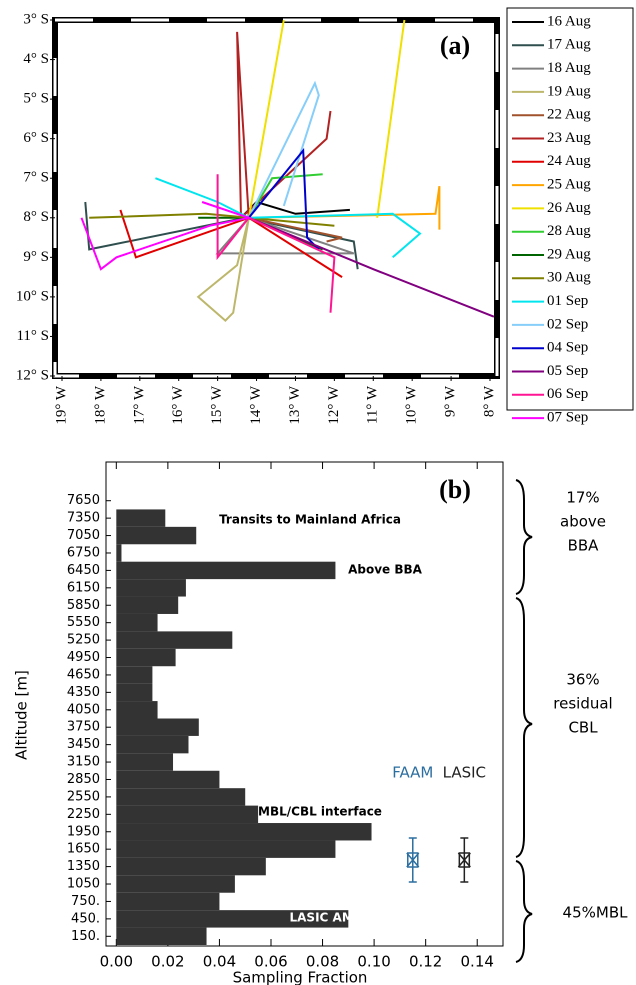 This screenshot has height=985, width=636. Describe the element at coordinates (178, 404) in the screenshot. I see `x-tick-label: 16° W` at that location.